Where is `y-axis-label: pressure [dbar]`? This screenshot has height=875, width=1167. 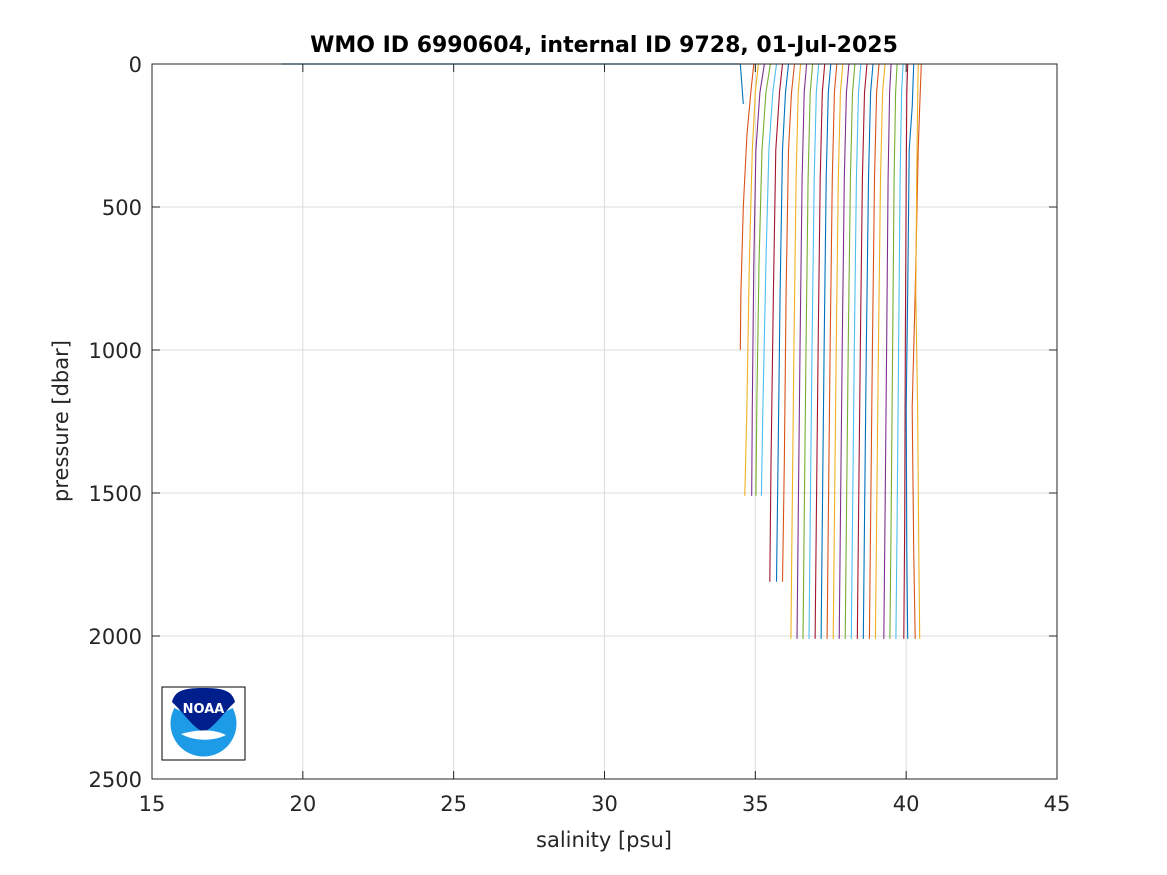
y-axis-label: pressure [dbar] is located at coordinates (61, 421).